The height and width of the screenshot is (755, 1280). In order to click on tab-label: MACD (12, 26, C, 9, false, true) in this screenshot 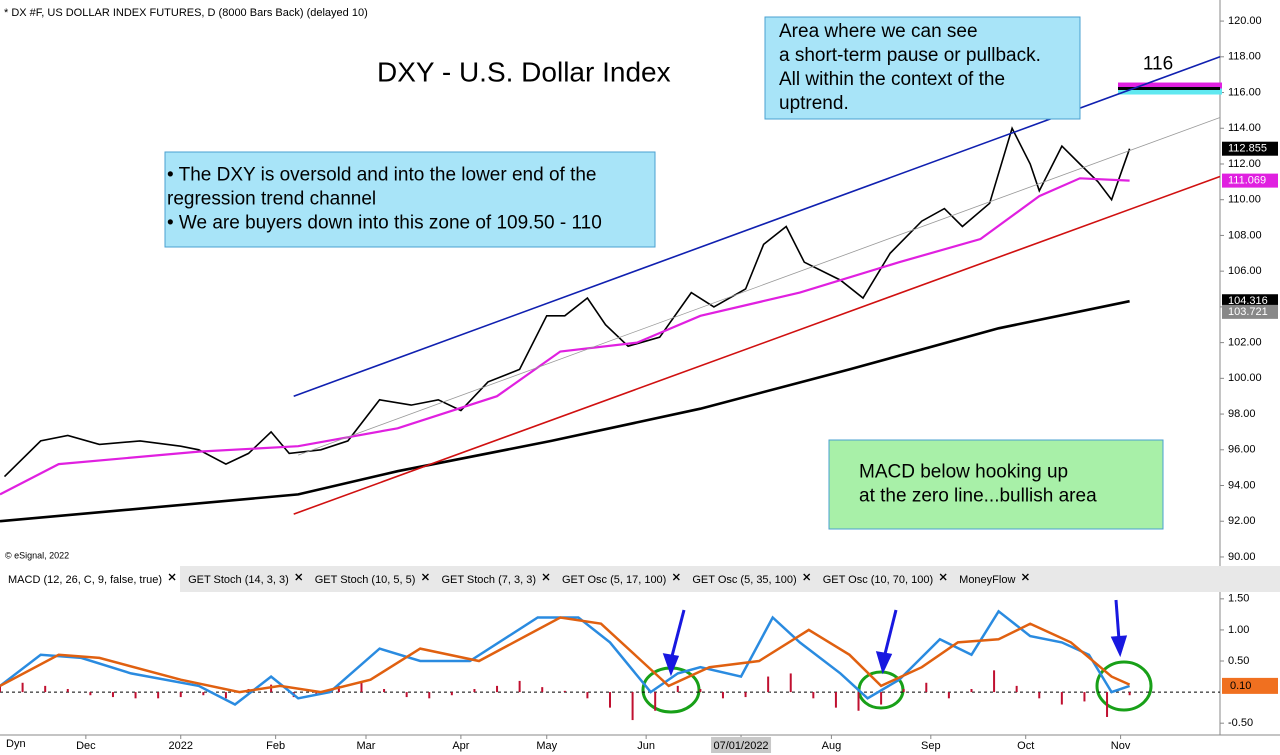, I will do `click(85, 580)`.